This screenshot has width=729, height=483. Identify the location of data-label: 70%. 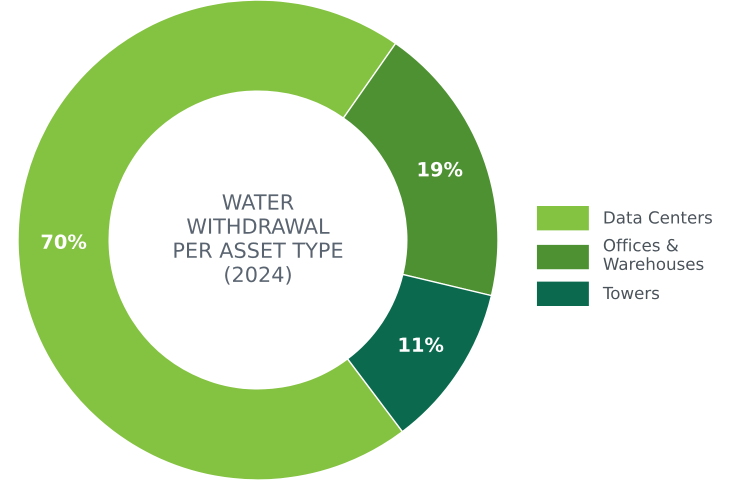
(64, 242).